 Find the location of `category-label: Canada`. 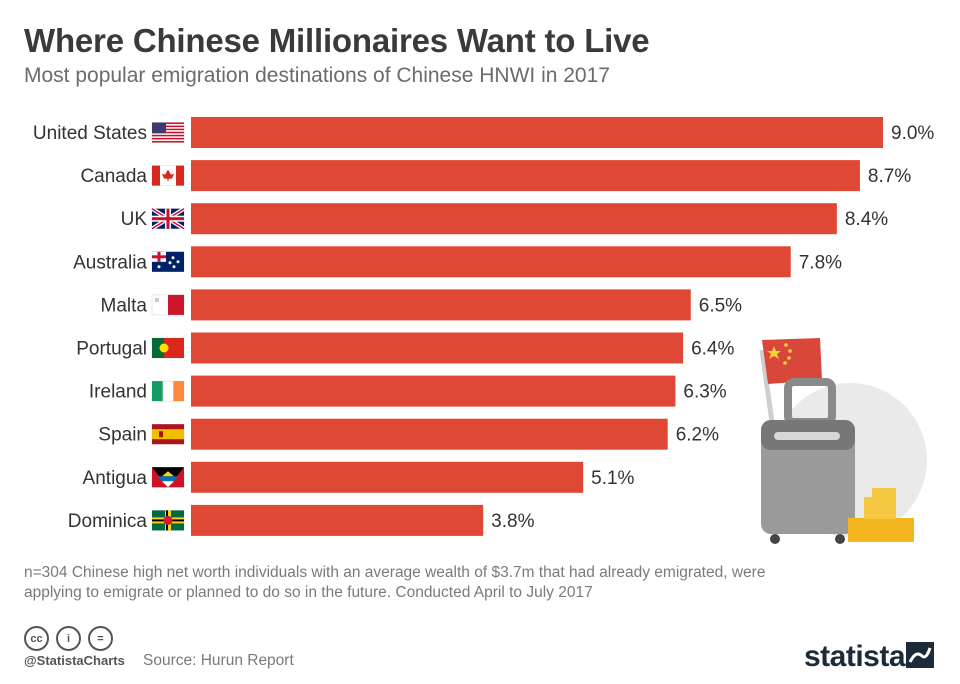

category-label: Canada is located at coordinates (113, 176).